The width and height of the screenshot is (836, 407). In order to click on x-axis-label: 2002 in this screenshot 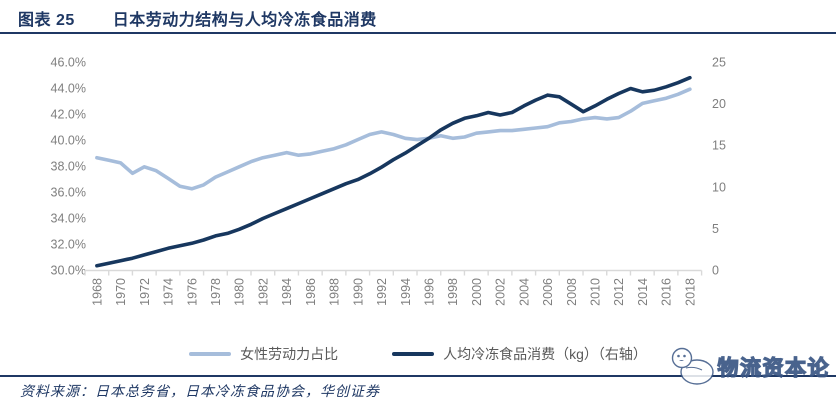, I will do `click(501, 292)`.